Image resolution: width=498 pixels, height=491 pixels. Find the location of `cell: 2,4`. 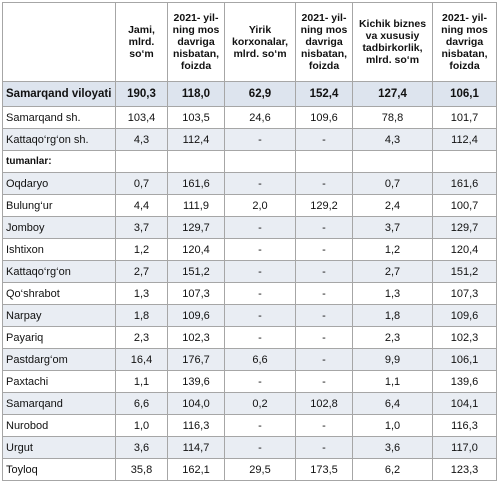

cell: 2,4 is located at coordinates (392, 205).